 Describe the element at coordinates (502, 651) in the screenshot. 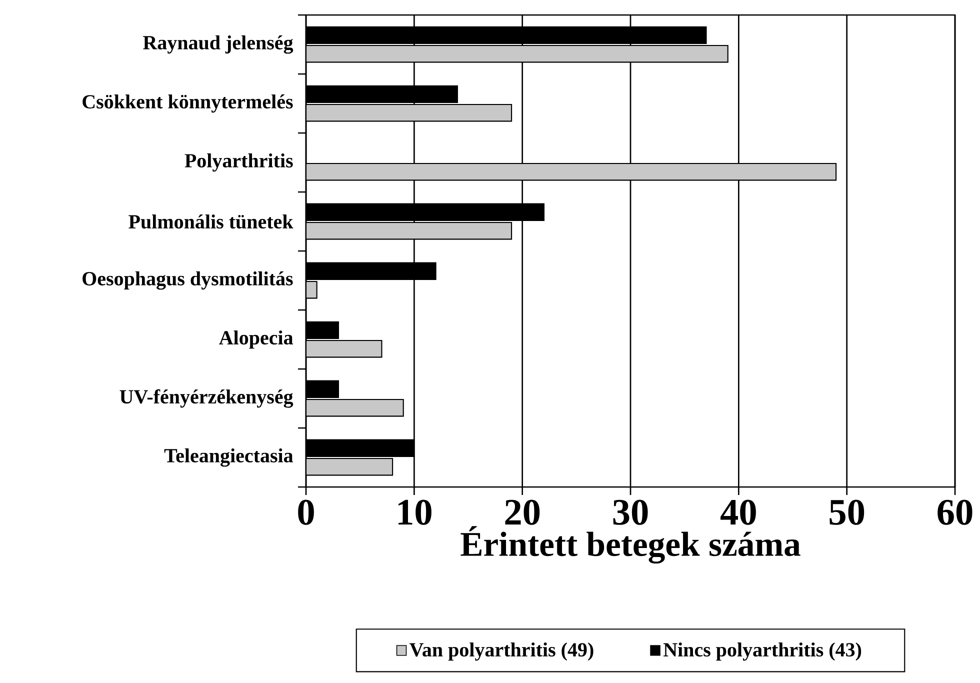

I see `legend-label: Van polyarthritis (49)` at that location.